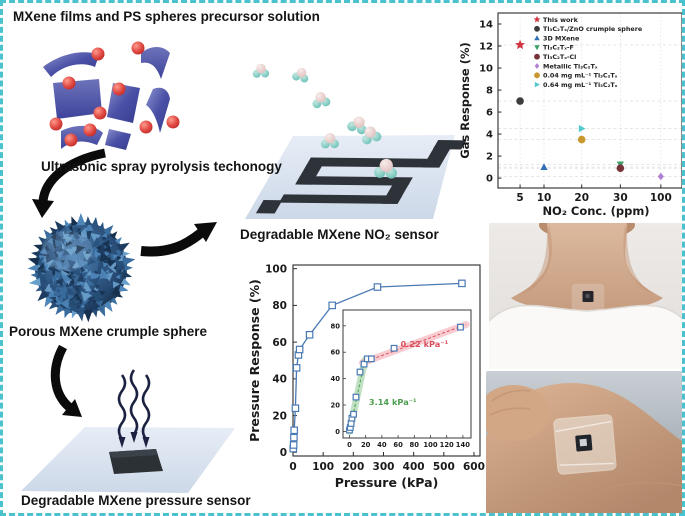  I want to click on interdigitated-electrode, so click(361, 177).